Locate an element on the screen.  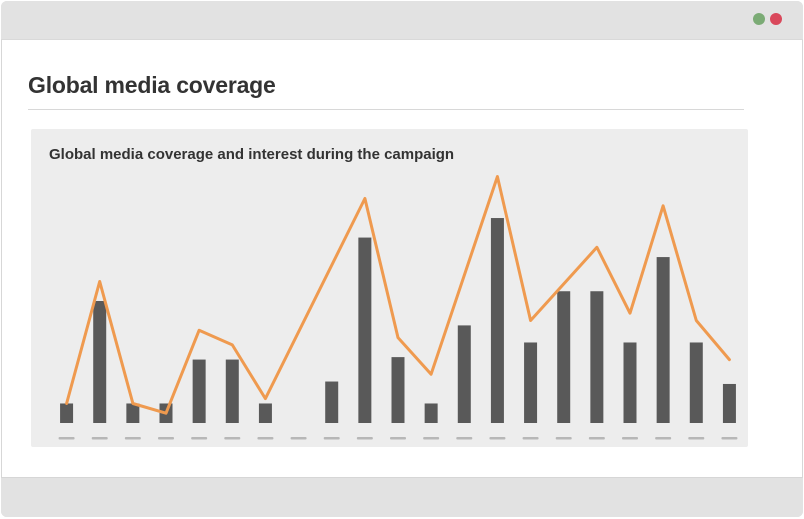
window-titlebar is located at coordinates (402, 20).